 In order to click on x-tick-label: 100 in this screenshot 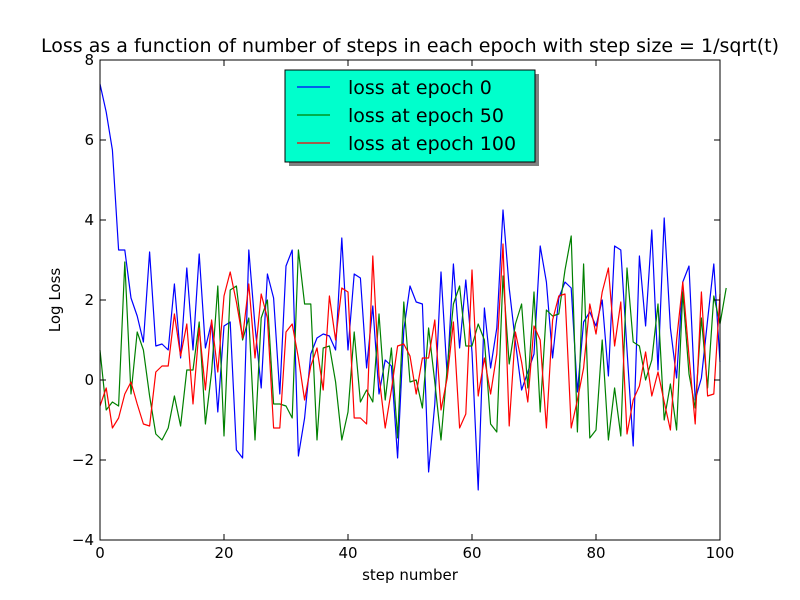, I will do `click(720, 553)`.